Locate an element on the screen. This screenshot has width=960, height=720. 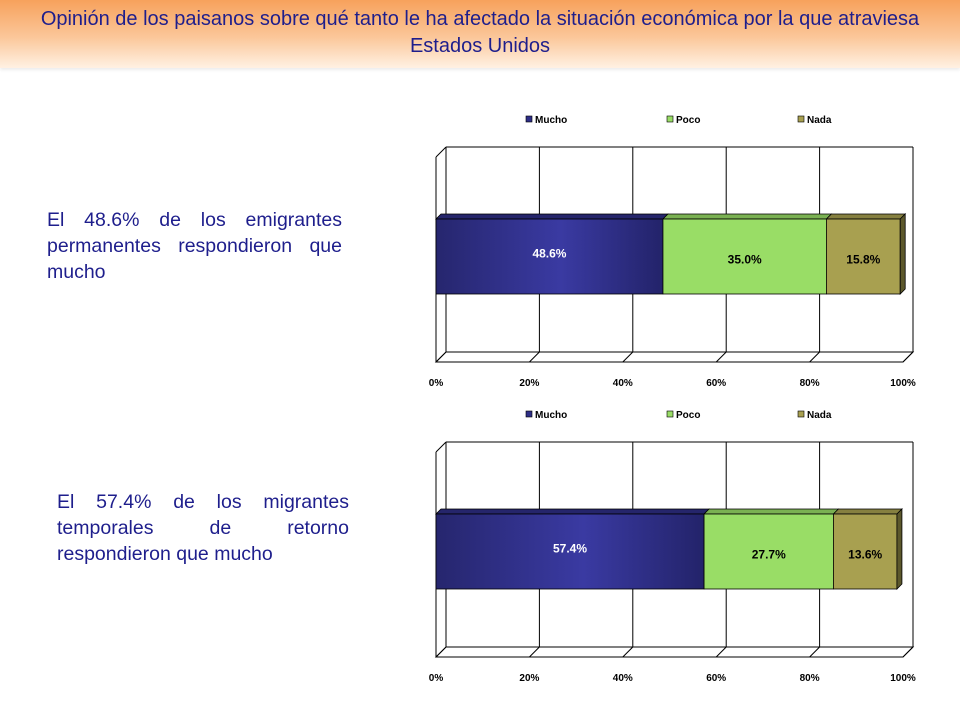
data-label-nada: 13.6% is located at coordinates (865, 555).